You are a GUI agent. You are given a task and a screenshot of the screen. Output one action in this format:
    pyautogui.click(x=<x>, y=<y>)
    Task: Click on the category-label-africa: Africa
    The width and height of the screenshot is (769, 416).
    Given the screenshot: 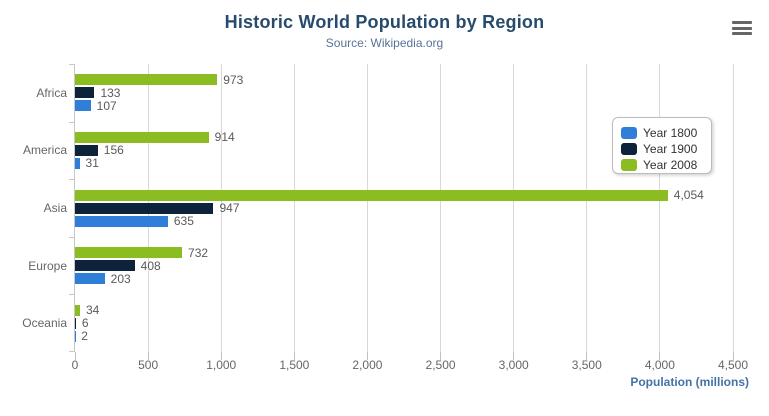 What is the action you would take?
    pyautogui.click(x=51, y=92)
    